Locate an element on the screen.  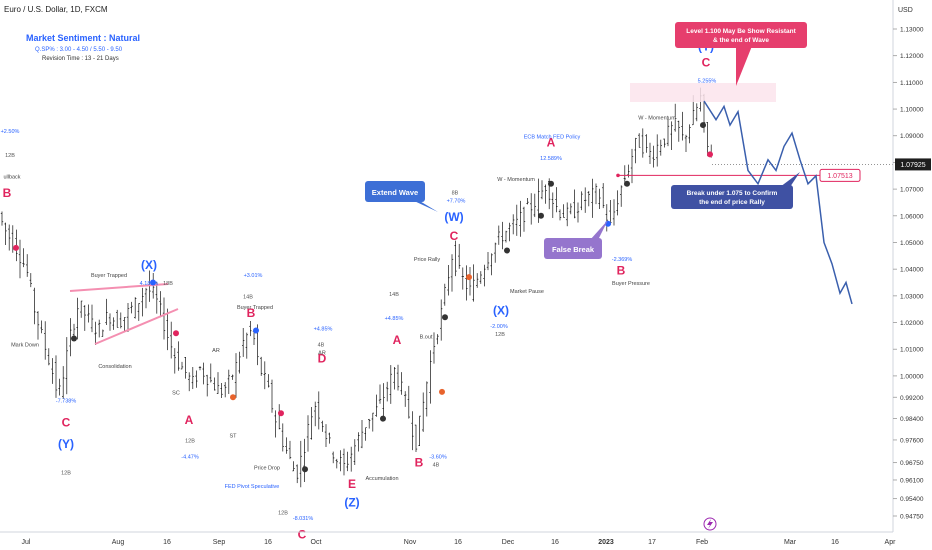
annotation-note: Mark Down is located at coordinates (25, 346).